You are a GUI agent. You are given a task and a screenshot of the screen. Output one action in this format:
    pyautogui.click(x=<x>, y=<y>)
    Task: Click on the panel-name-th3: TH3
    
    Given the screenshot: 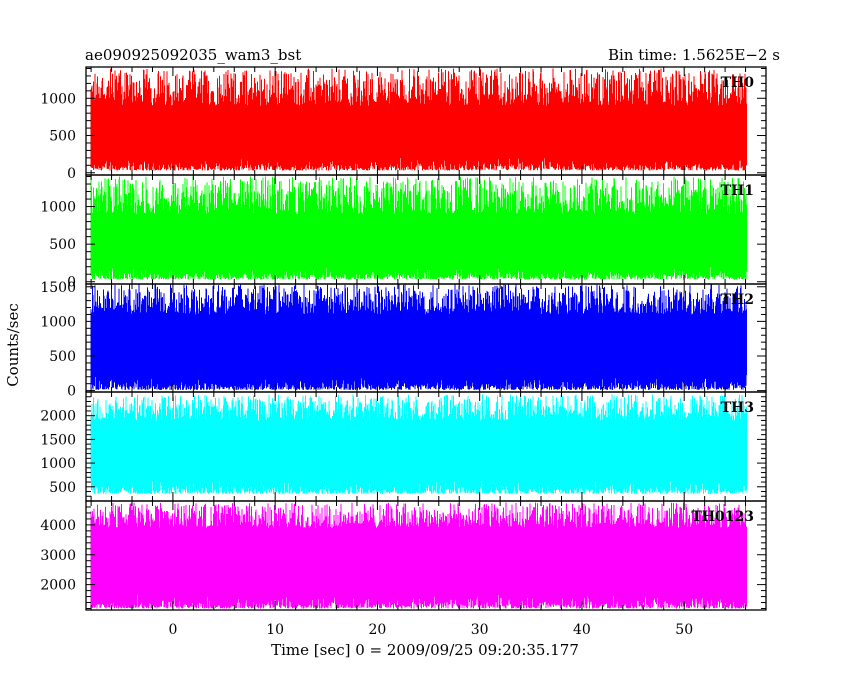 What is the action you would take?
    pyautogui.click(x=737, y=408)
    